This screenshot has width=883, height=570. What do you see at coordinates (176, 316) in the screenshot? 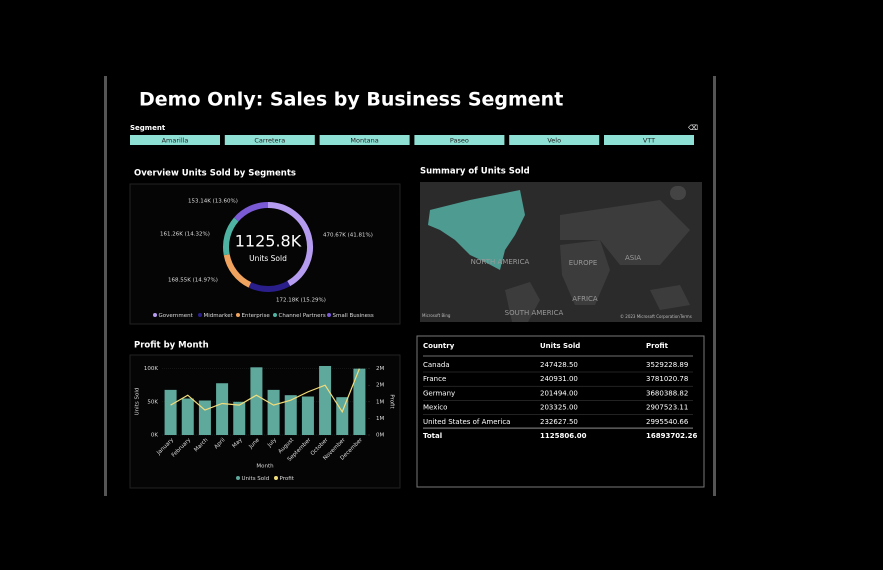
I see `legend-label: Government` at bounding box center [176, 316].